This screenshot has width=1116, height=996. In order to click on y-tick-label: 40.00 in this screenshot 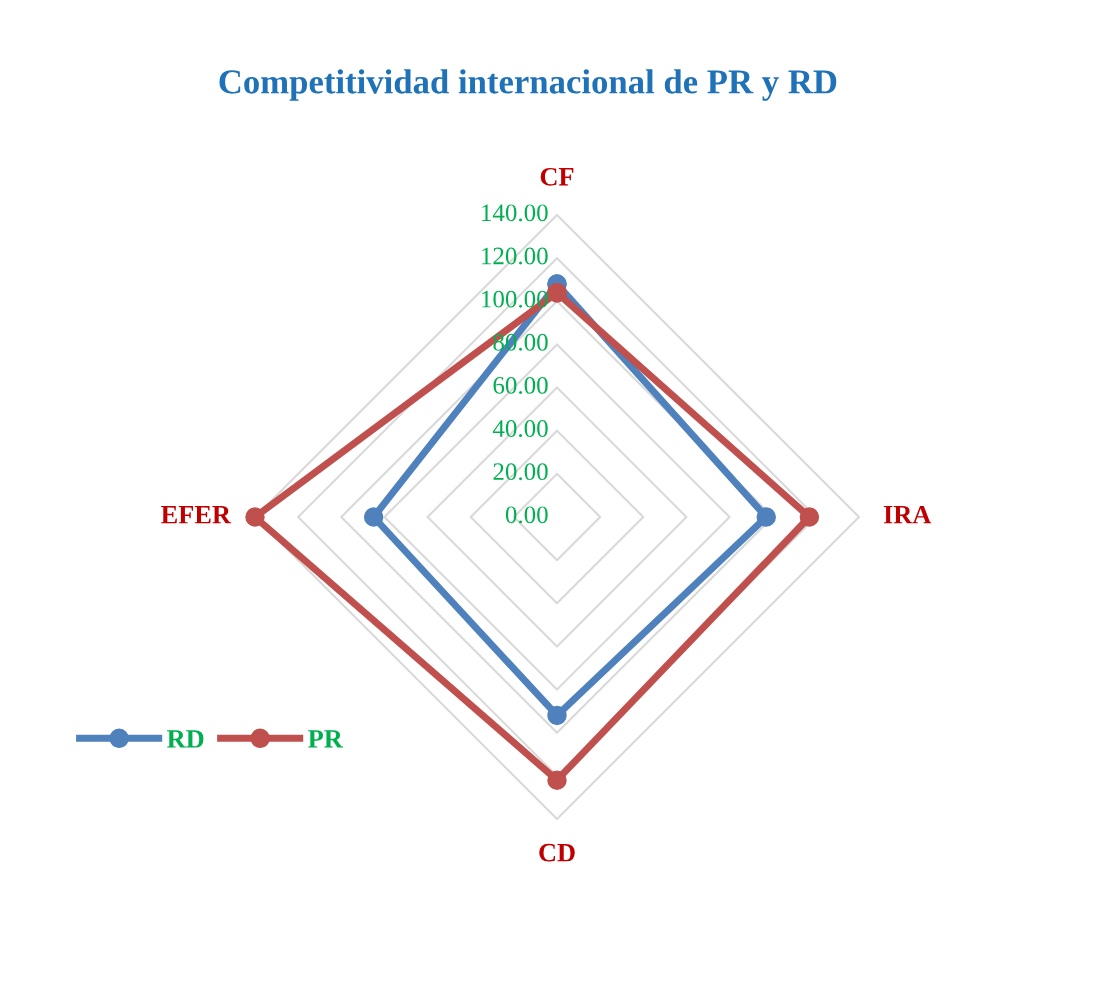, I will do `click(520, 429)`.